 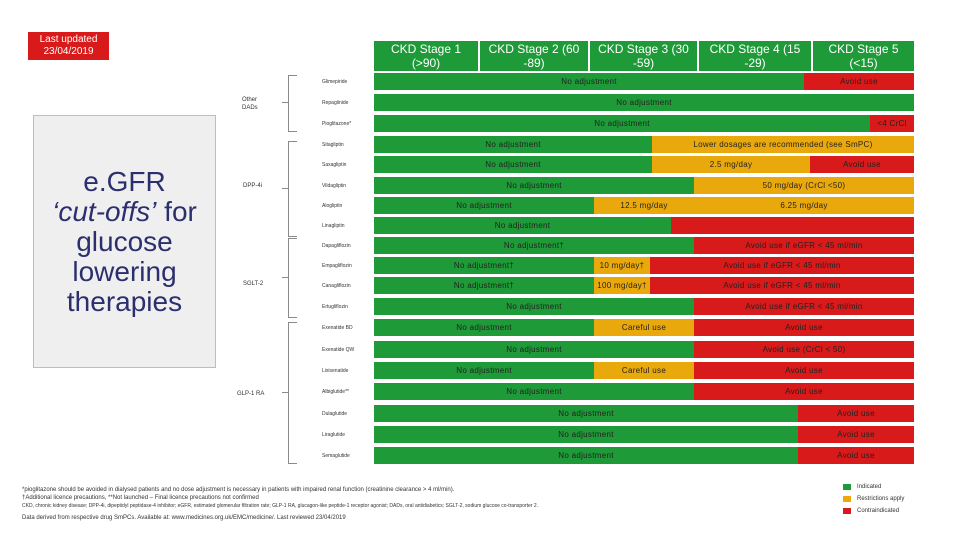 What do you see at coordinates (333, 145) in the screenshot?
I see `drug-label-sitagliptin: Sitagliptin` at bounding box center [333, 145].